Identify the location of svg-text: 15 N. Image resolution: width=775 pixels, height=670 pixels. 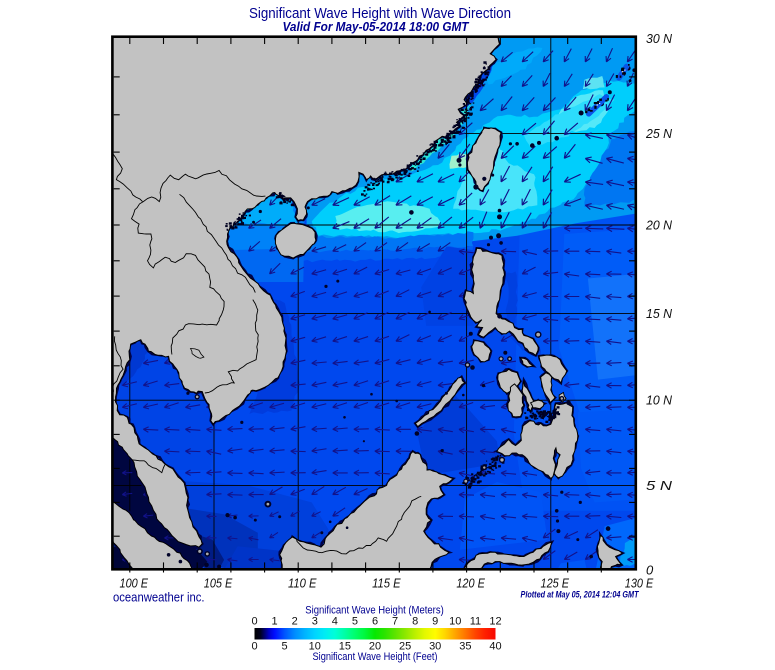
(659, 313).